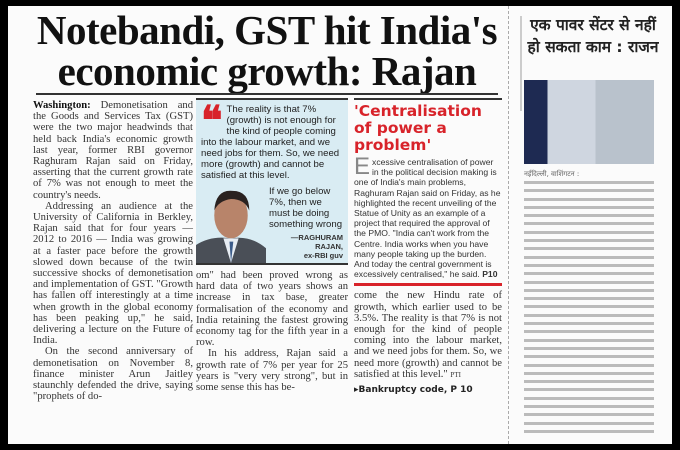  I want to click on sidebar-title: 'Centralisation of power a problem', so click(418, 128).